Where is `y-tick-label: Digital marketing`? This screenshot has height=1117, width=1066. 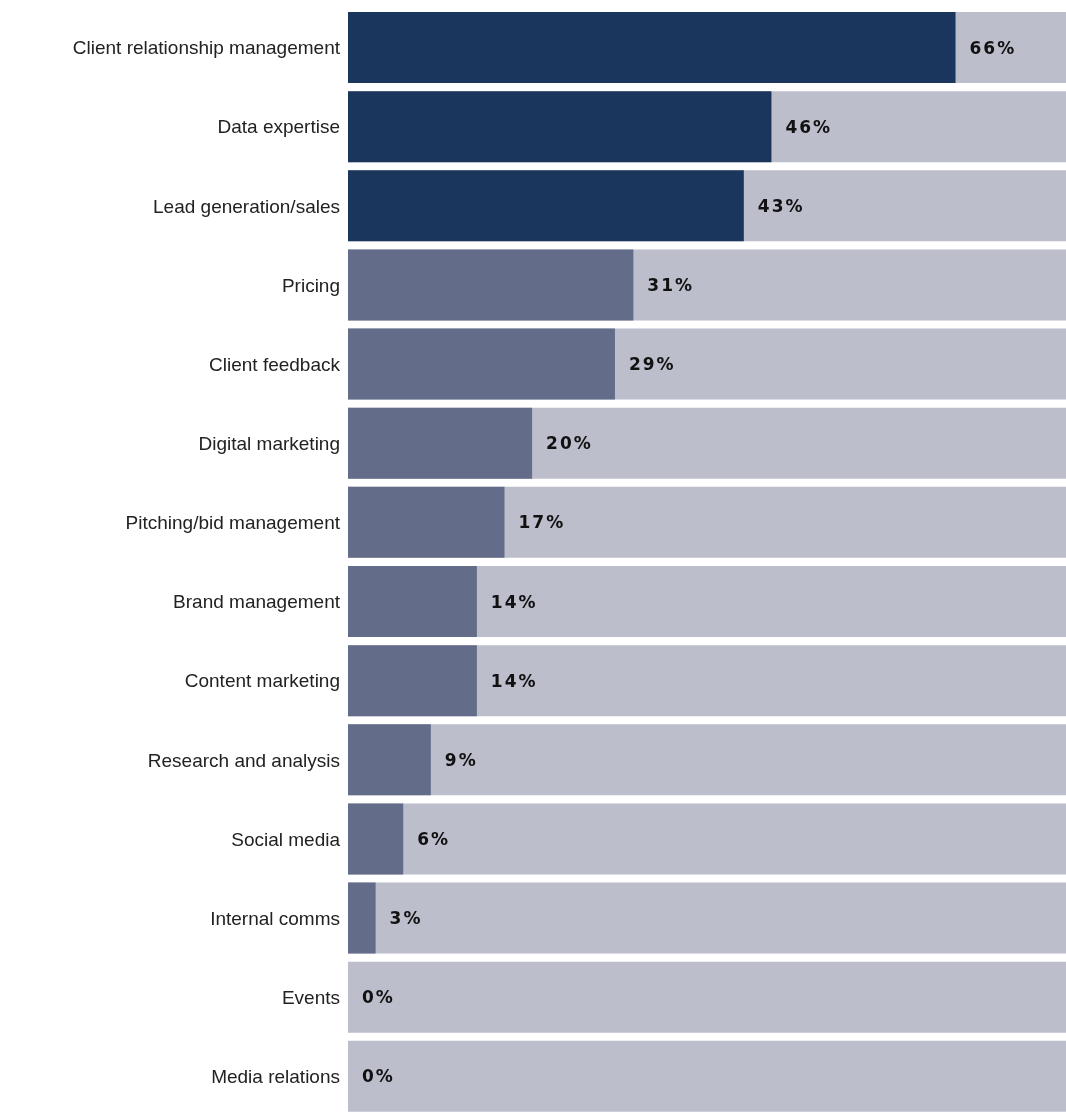 y-tick-label: Digital marketing is located at coordinates (269, 444).